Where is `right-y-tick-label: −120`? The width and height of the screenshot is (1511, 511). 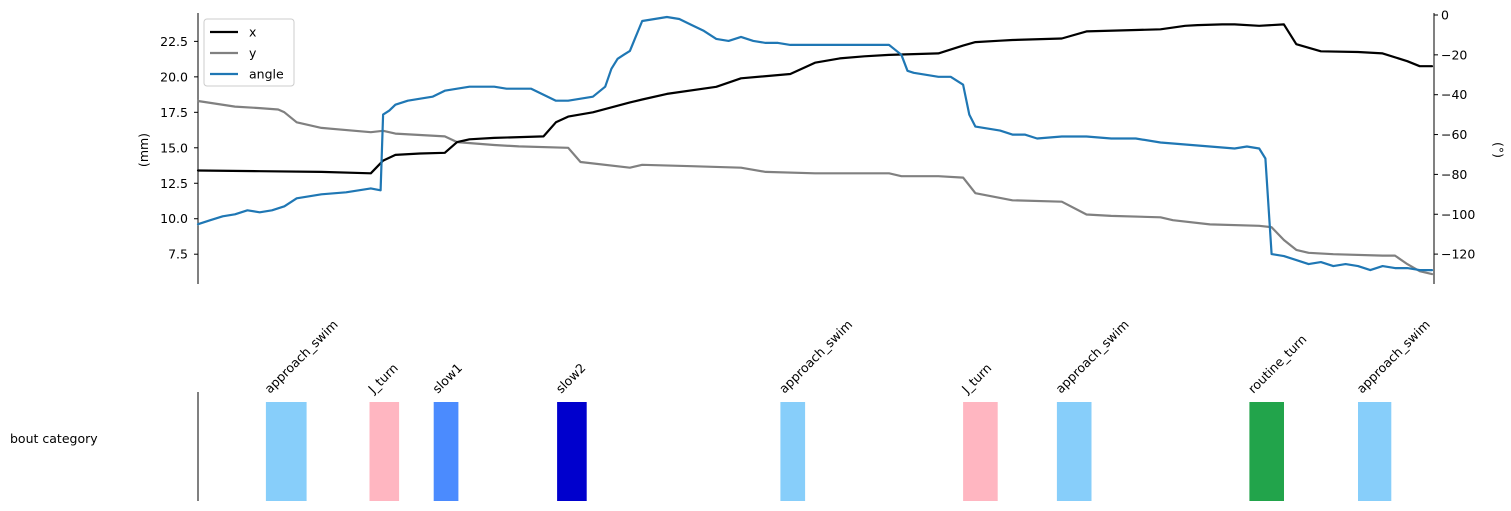 right-y-tick-label: −120 is located at coordinates (1458, 254).